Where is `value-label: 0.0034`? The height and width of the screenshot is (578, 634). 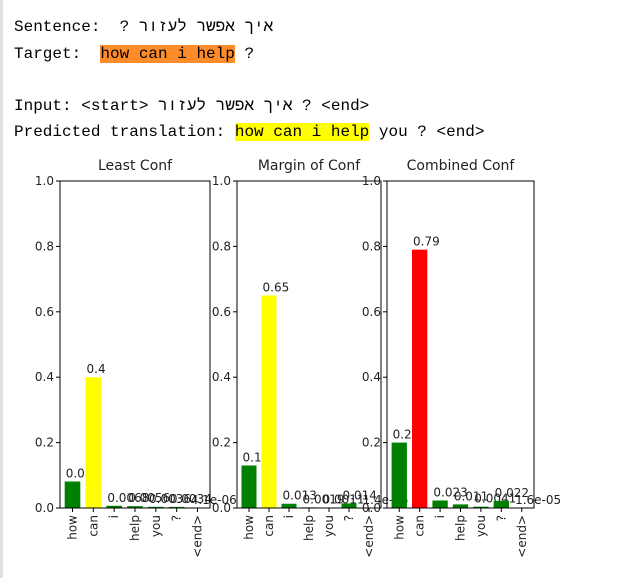 value-label: 0.0034 is located at coordinates (191, 499).